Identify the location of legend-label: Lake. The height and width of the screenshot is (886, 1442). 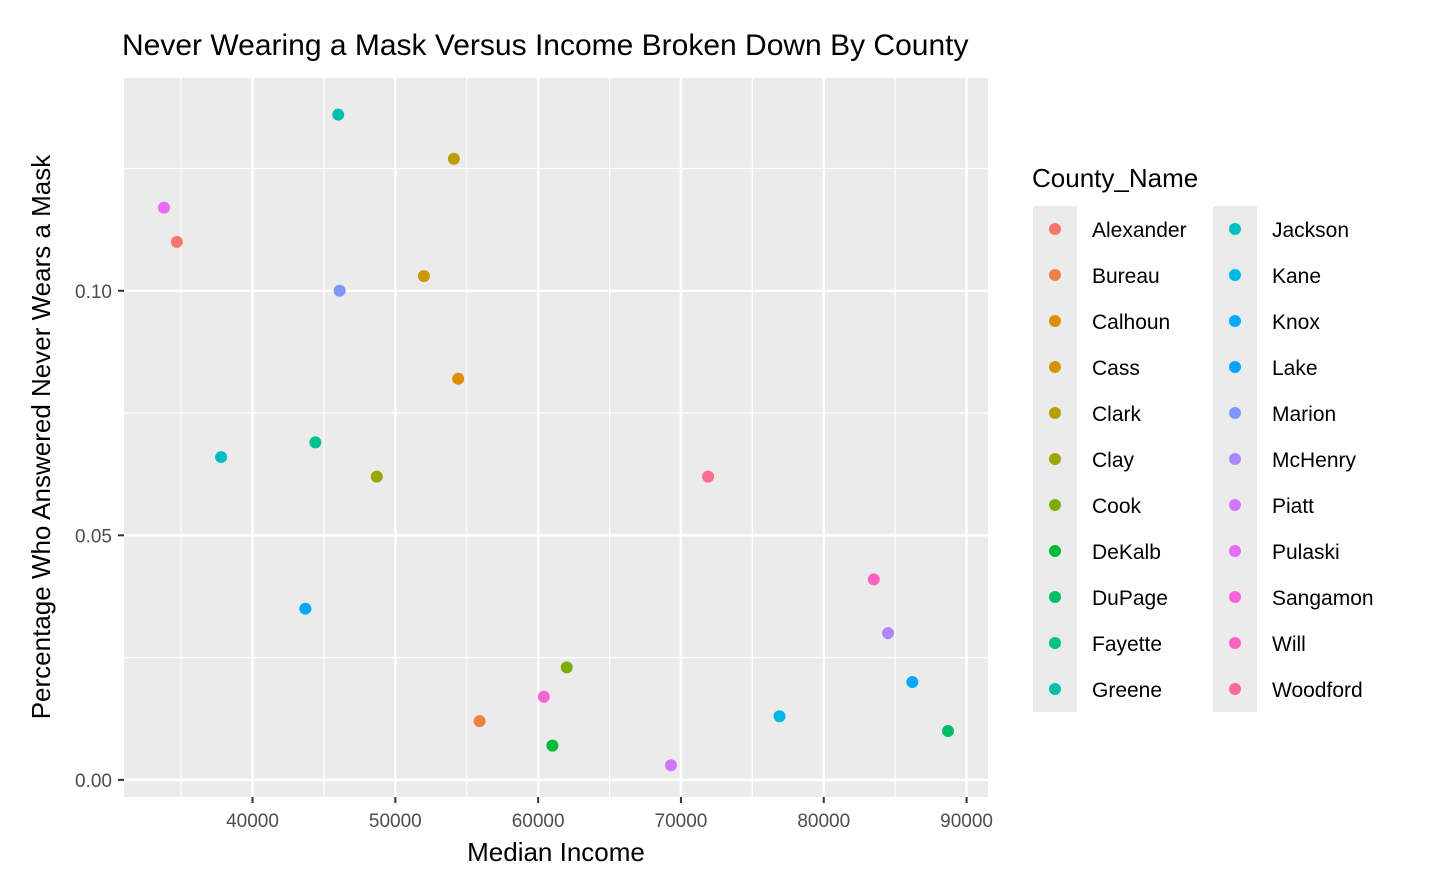
(1295, 368).